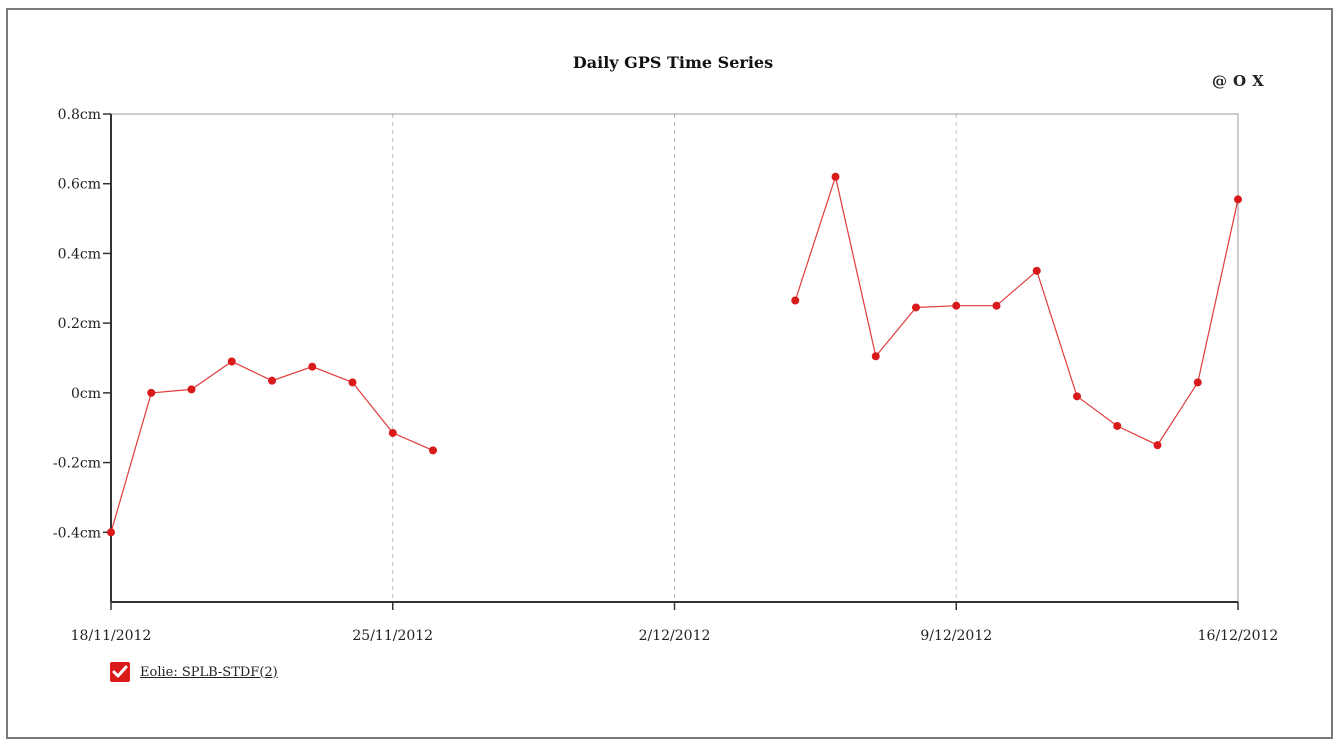  What do you see at coordinates (79, 185) in the screenshot?
I see `y-tick-label: 0.6cm` at bounding box center [79, 185].